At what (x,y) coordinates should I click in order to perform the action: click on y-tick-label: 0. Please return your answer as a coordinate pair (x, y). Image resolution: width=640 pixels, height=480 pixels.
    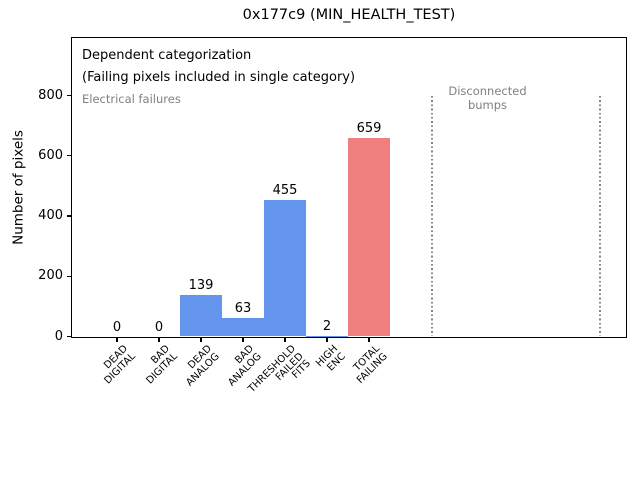
    Looking at the image, I should click on (58, 336).